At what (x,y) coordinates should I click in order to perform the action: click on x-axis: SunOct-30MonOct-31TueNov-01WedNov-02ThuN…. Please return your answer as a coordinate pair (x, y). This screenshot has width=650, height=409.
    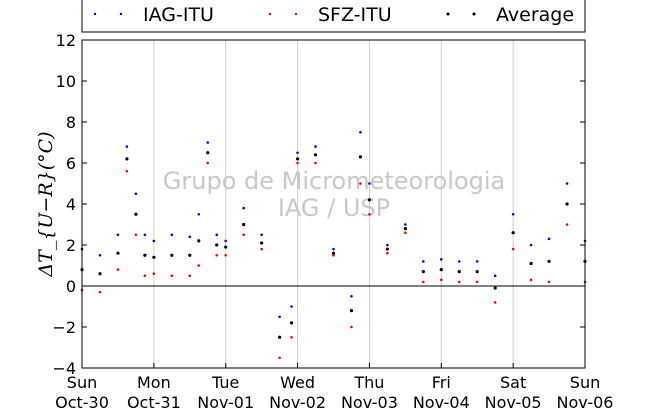
    Looking at the image, I should click on (334, 386).